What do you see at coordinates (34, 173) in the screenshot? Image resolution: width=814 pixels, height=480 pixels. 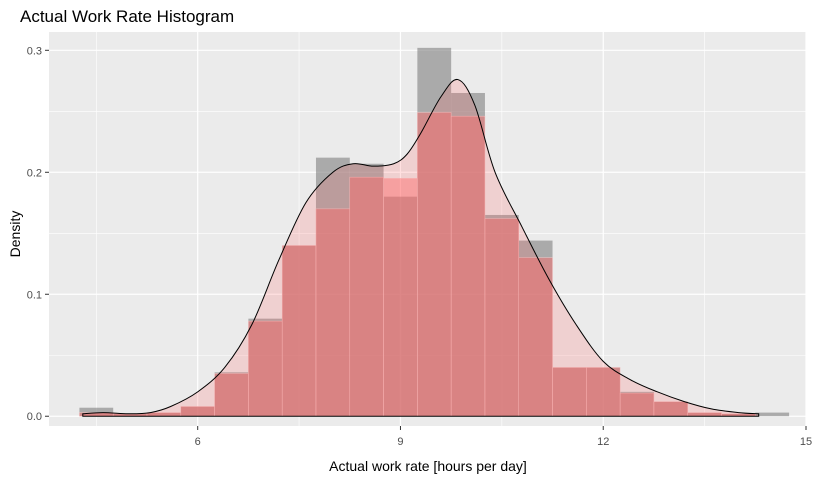 I see `y-tick-label: 0.2` at bounding box center [34, 173].